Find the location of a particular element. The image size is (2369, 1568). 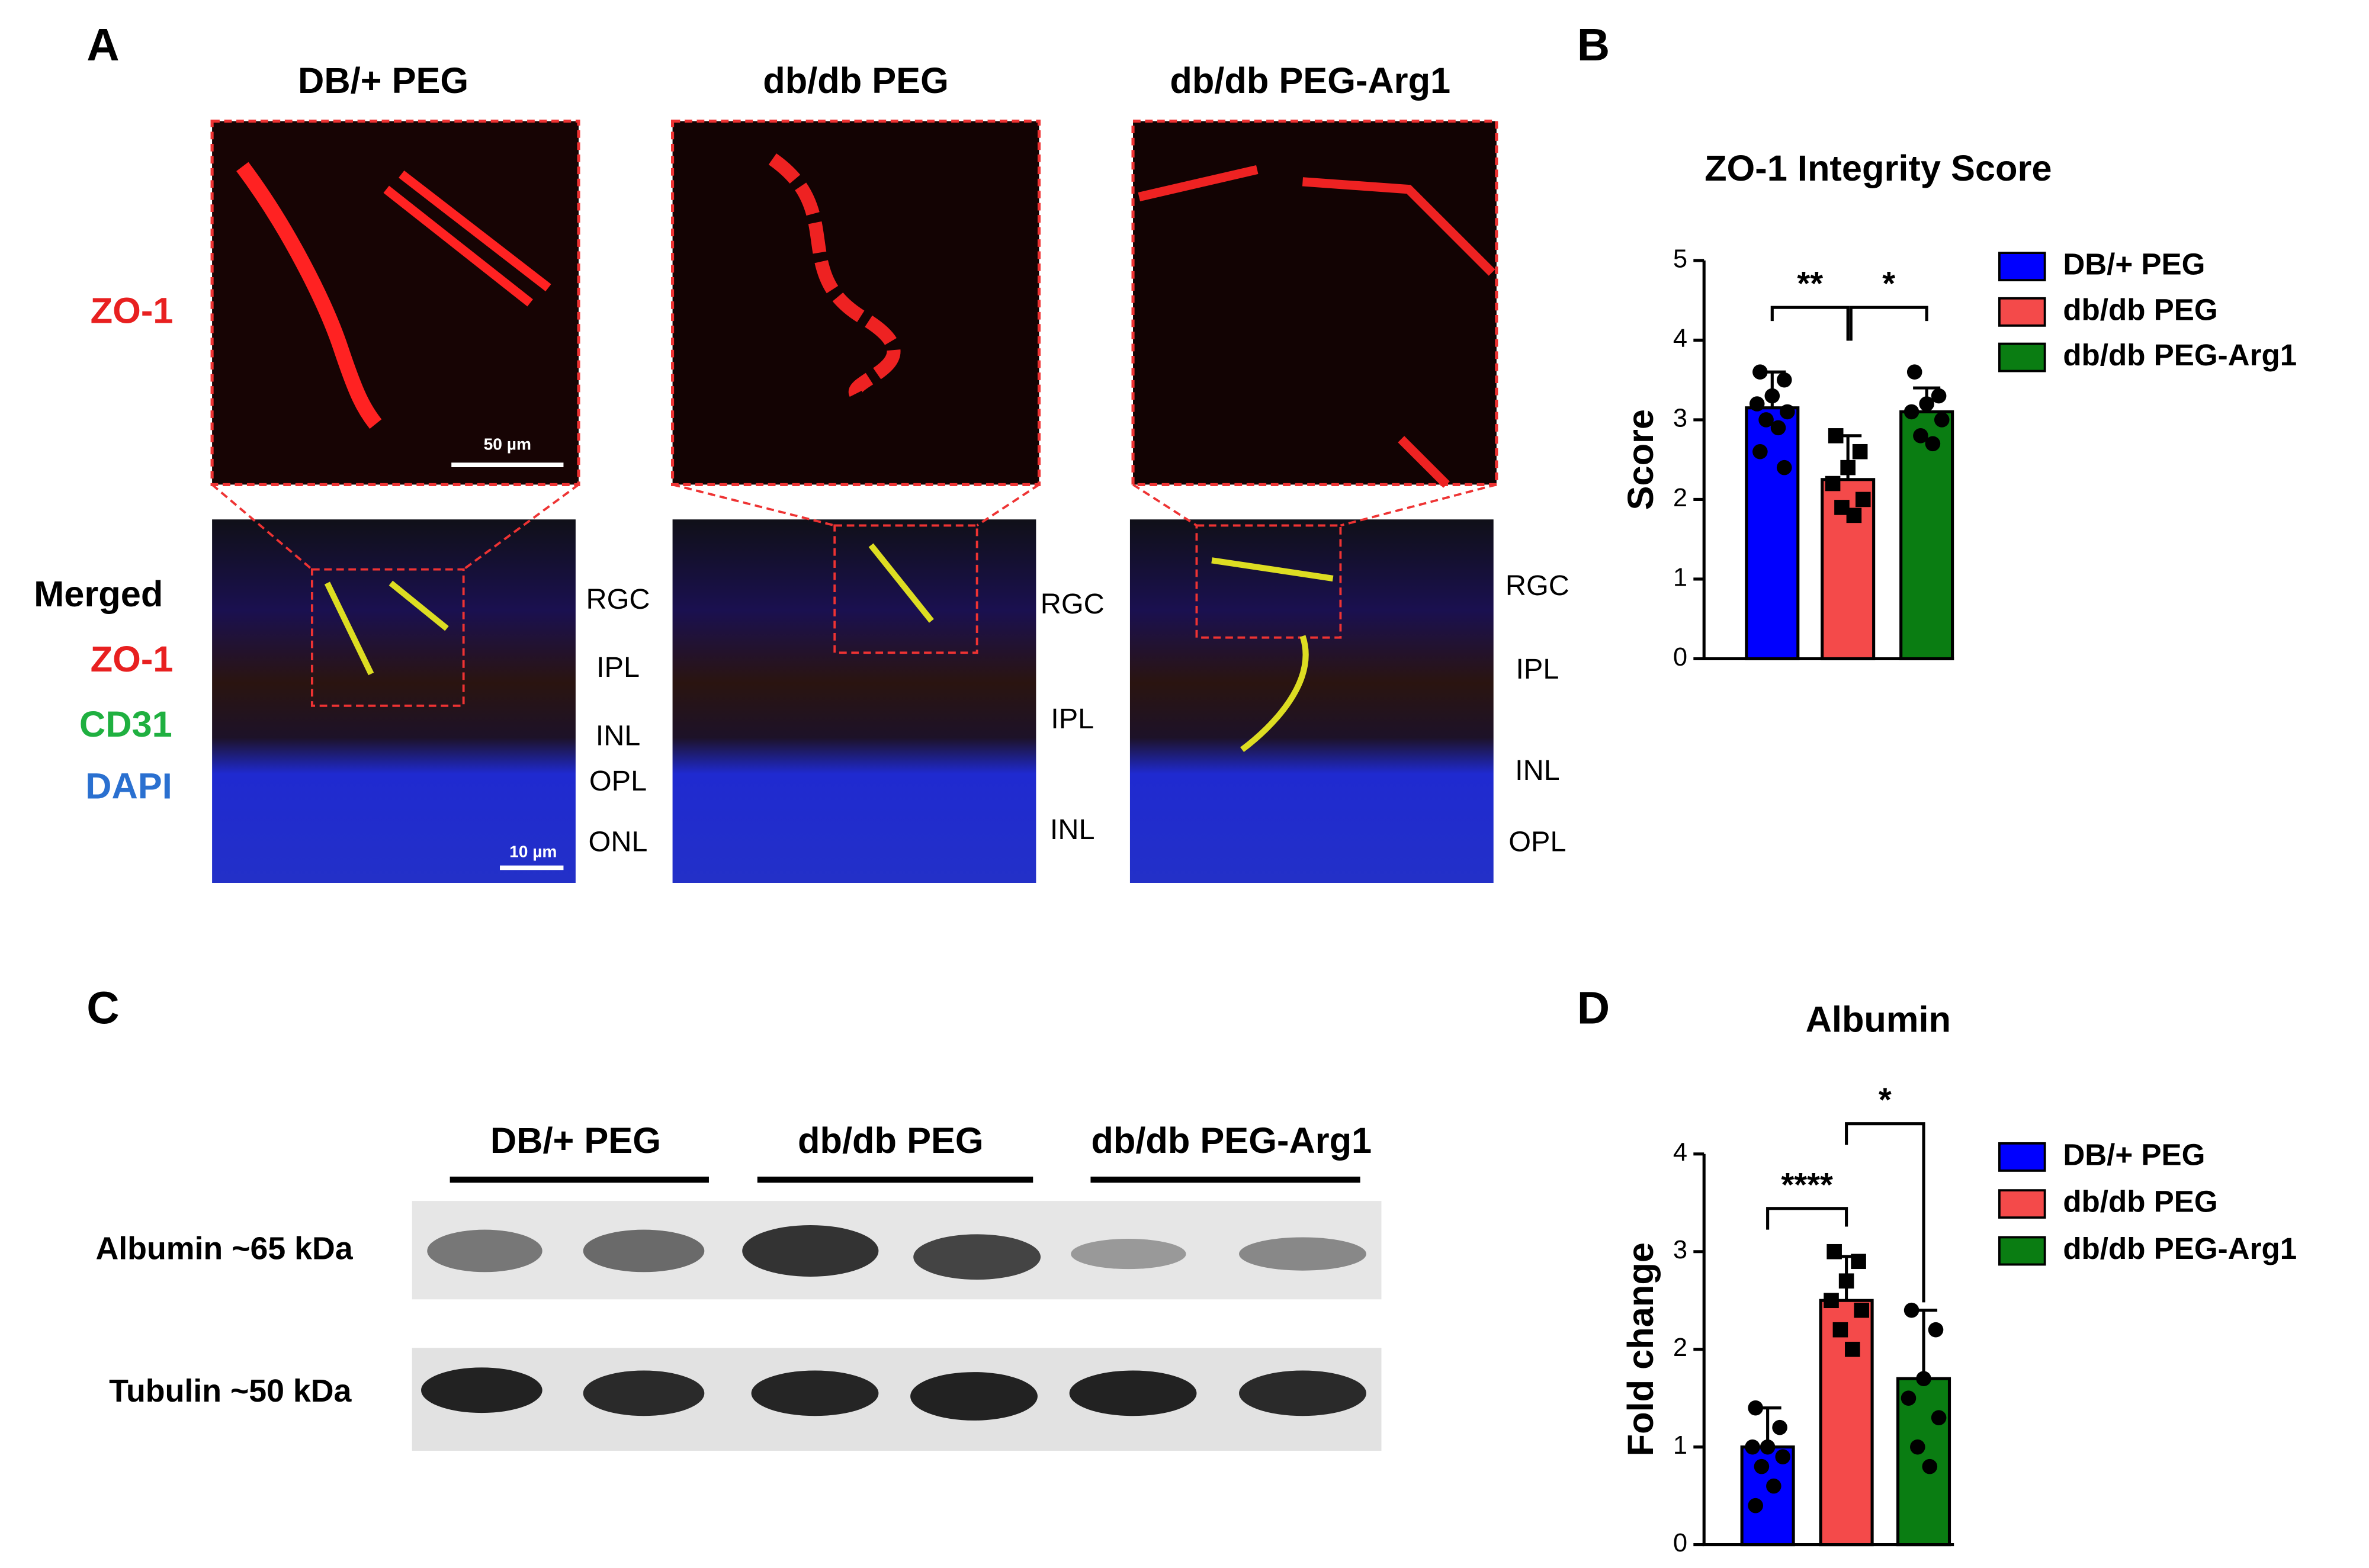

layer-label: ONL is located at coordinates (618, 841).